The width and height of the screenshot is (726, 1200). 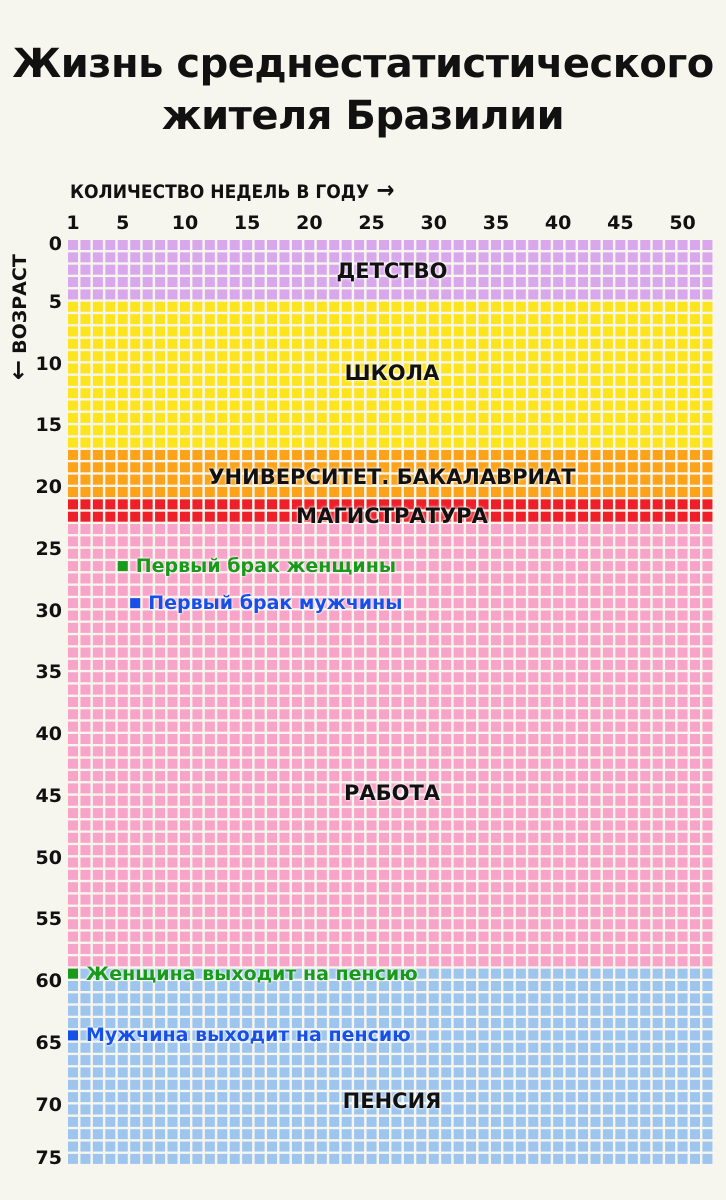 I want to click on y-tick: 65, so click(x=48, y=1042).